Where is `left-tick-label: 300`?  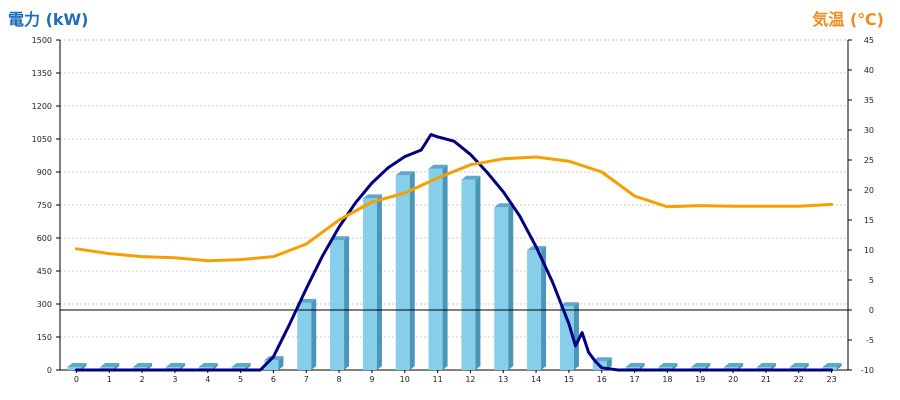
left-tick-label: 300 is located at coordinates (44, 304).